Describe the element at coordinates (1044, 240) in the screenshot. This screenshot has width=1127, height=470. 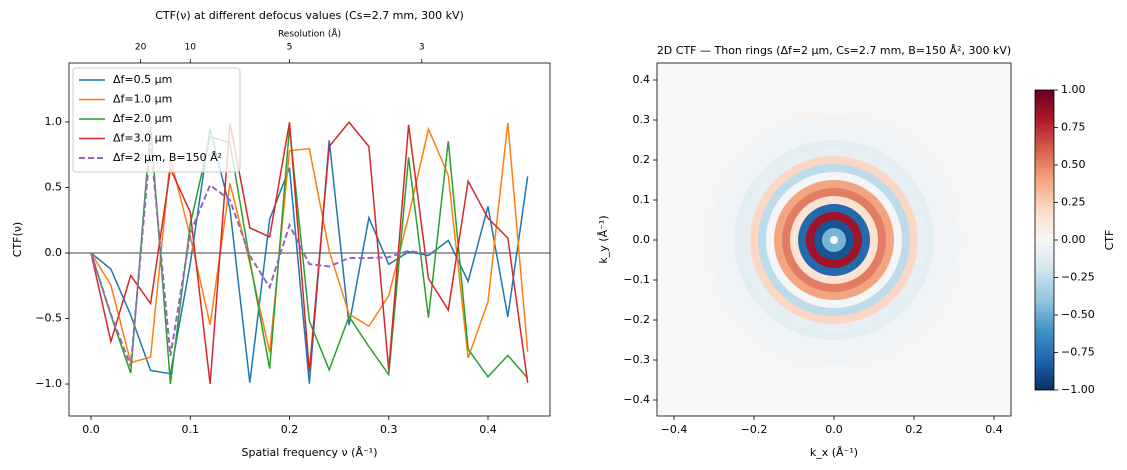
I see `colorbar` at that location.